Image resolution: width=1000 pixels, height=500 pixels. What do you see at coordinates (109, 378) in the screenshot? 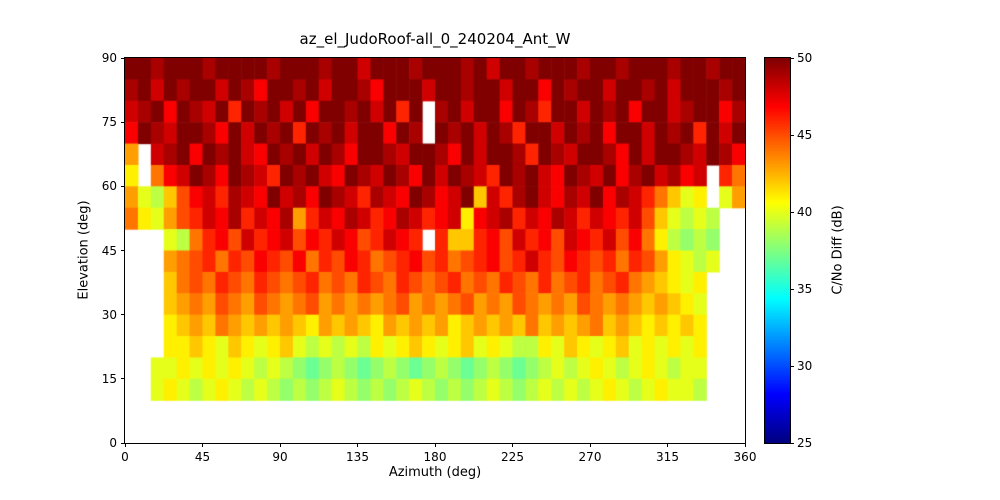
I see `y-tick-label: 15` at bounding box center [109, 378].